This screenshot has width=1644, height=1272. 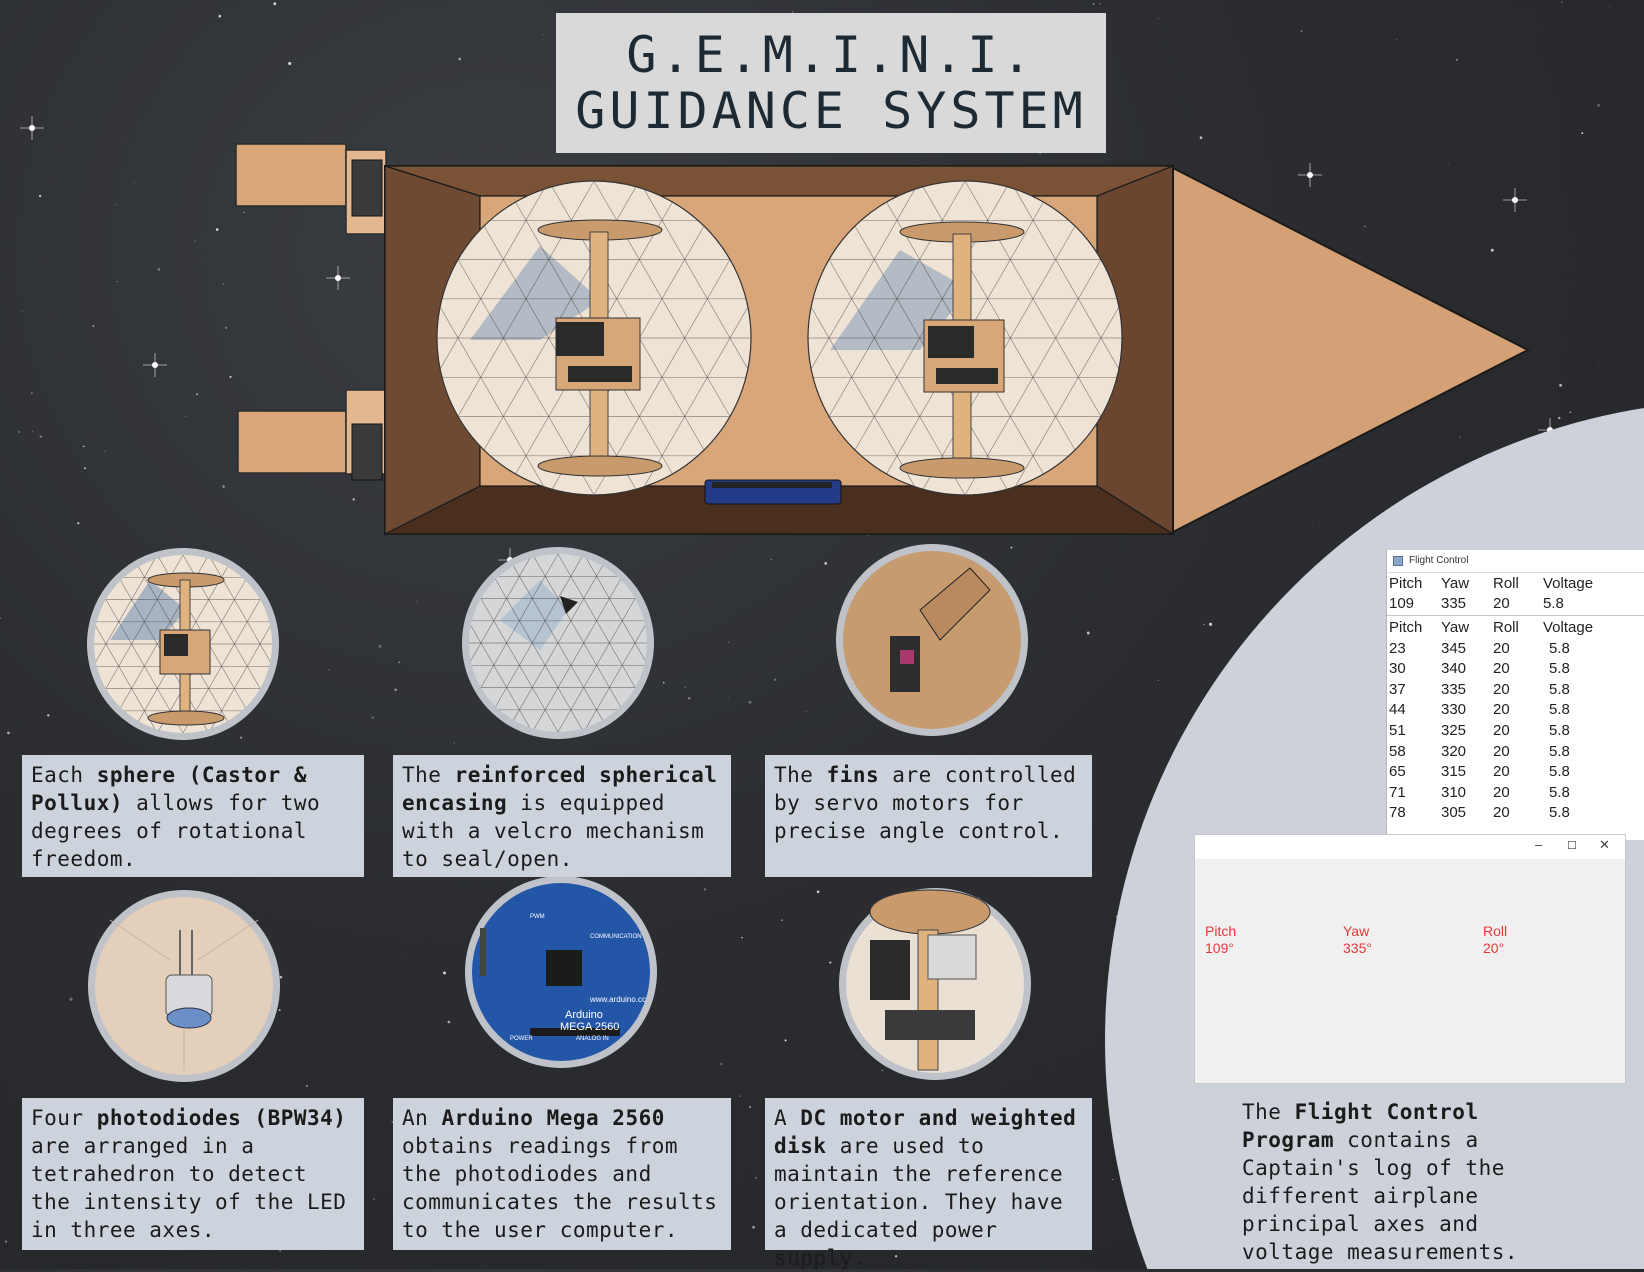 What do you see at coordinates (1357, 948) in the screenshot?
I see `yaw-value: 335°` at bounding box center [1357, 948].